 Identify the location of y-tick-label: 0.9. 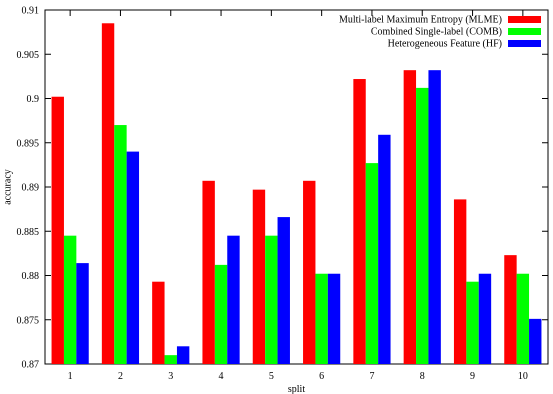
(33, 99).